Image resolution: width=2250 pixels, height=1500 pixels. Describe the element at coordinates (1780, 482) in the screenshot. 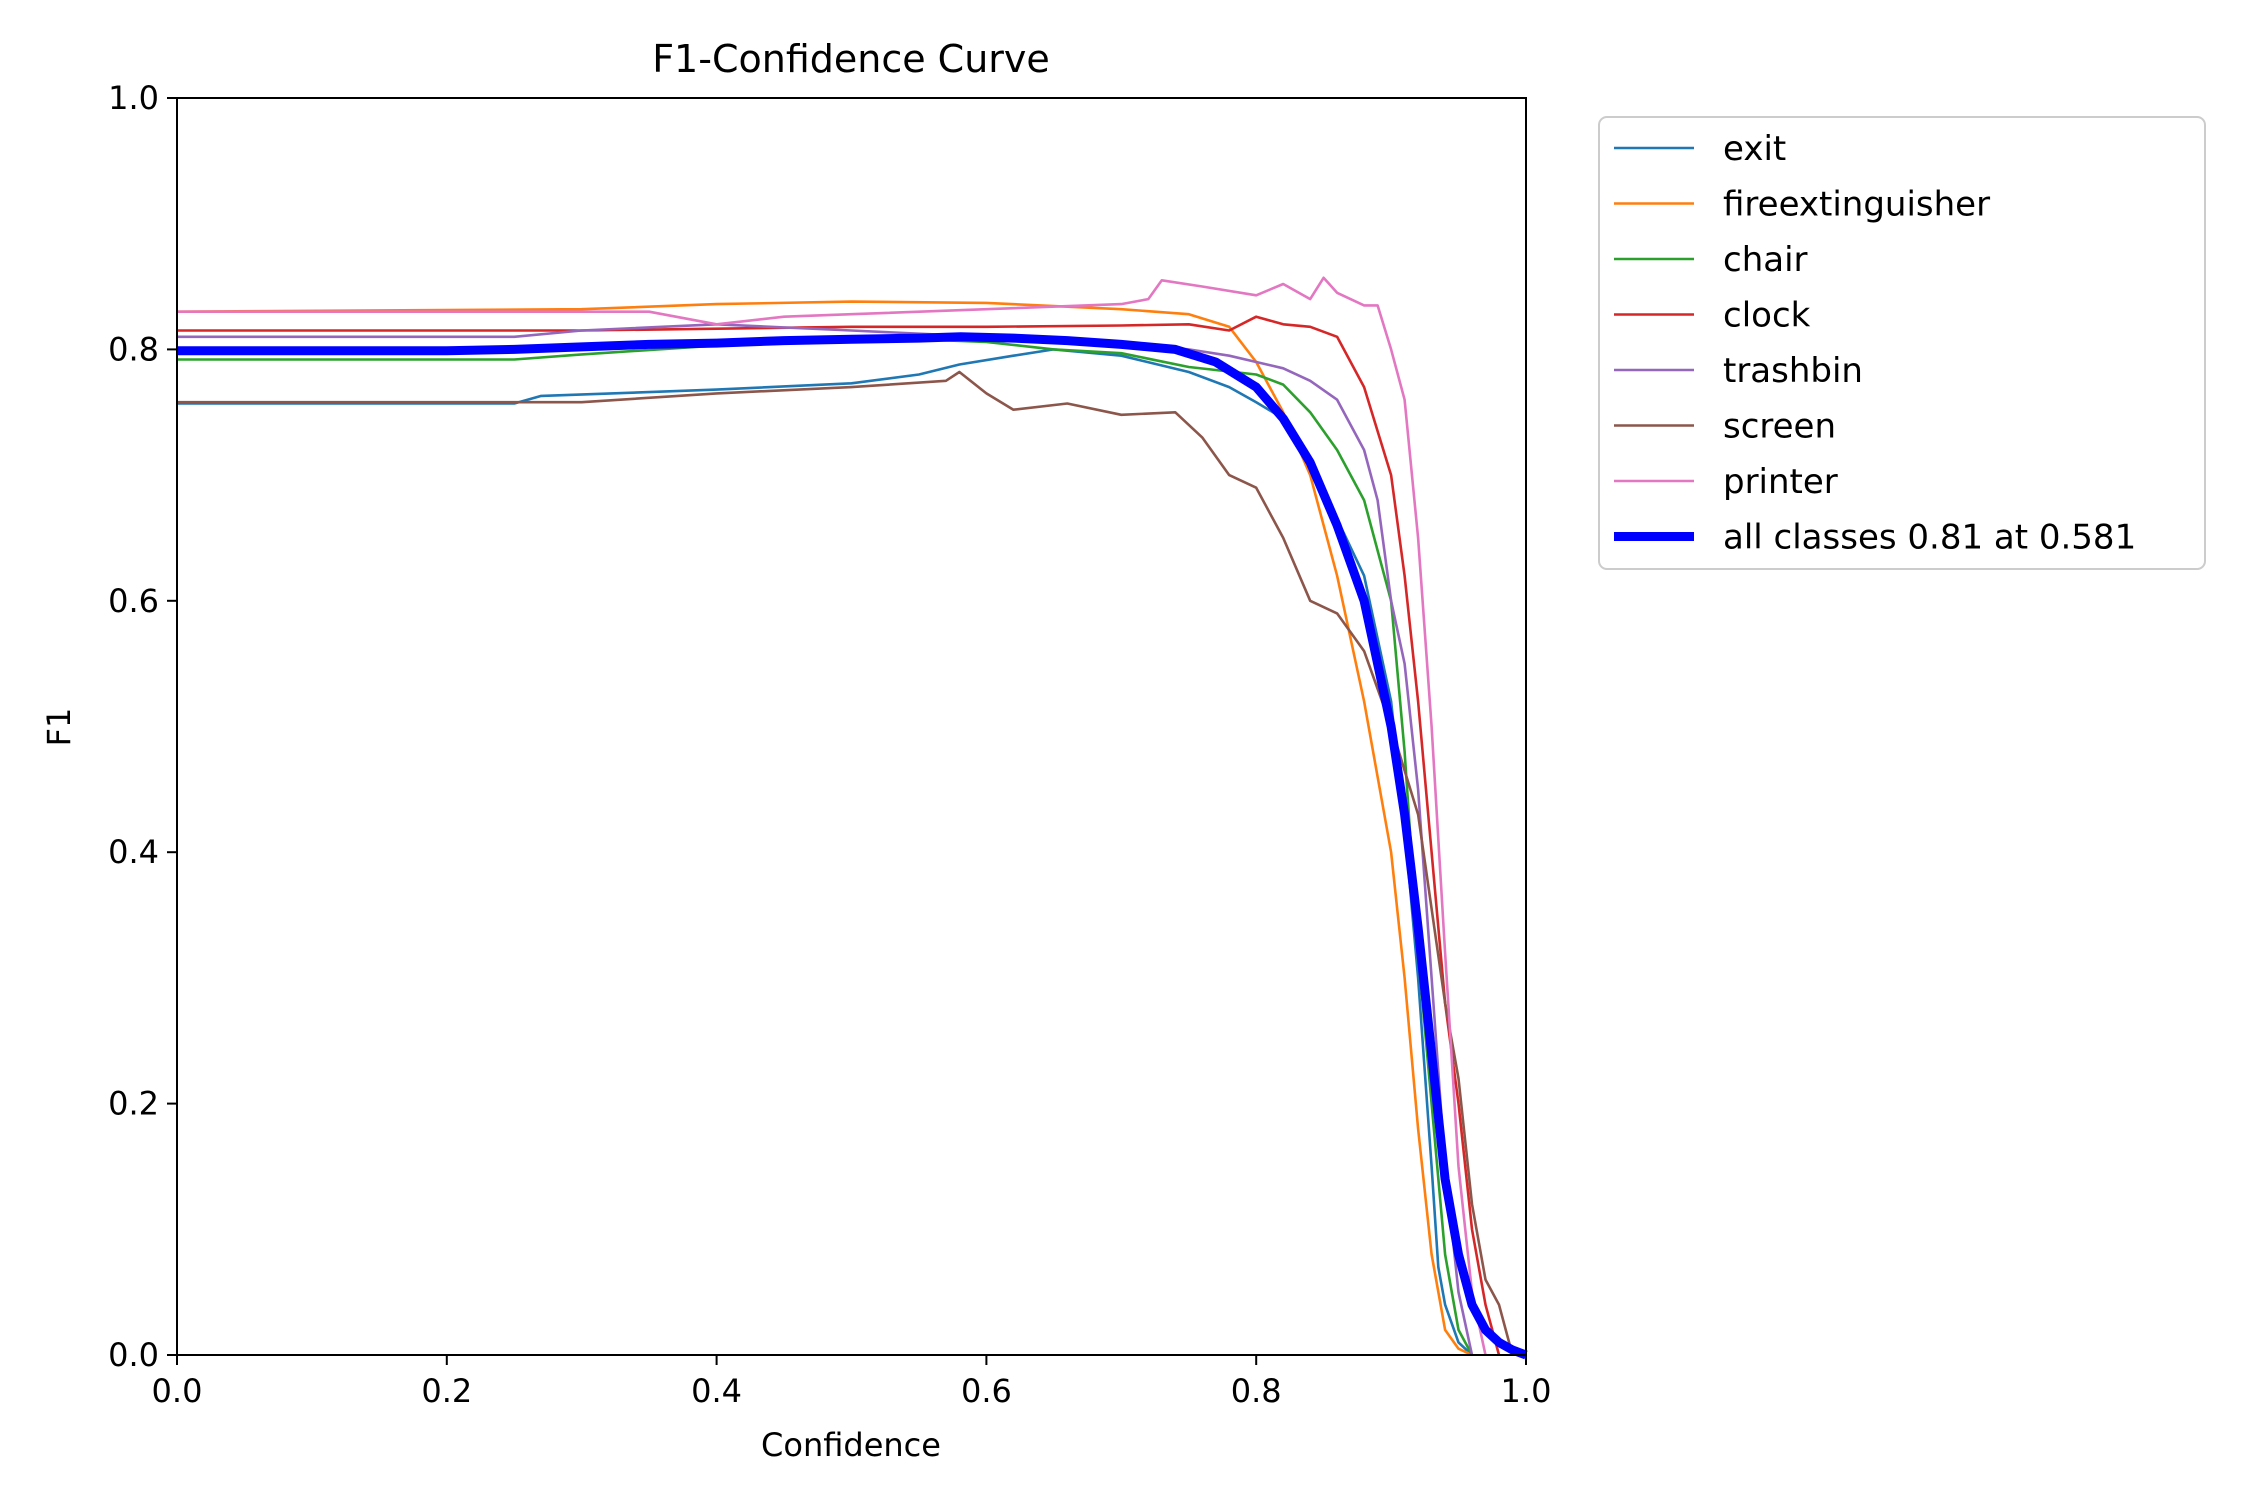

I see `legend-label: printer` at that location.